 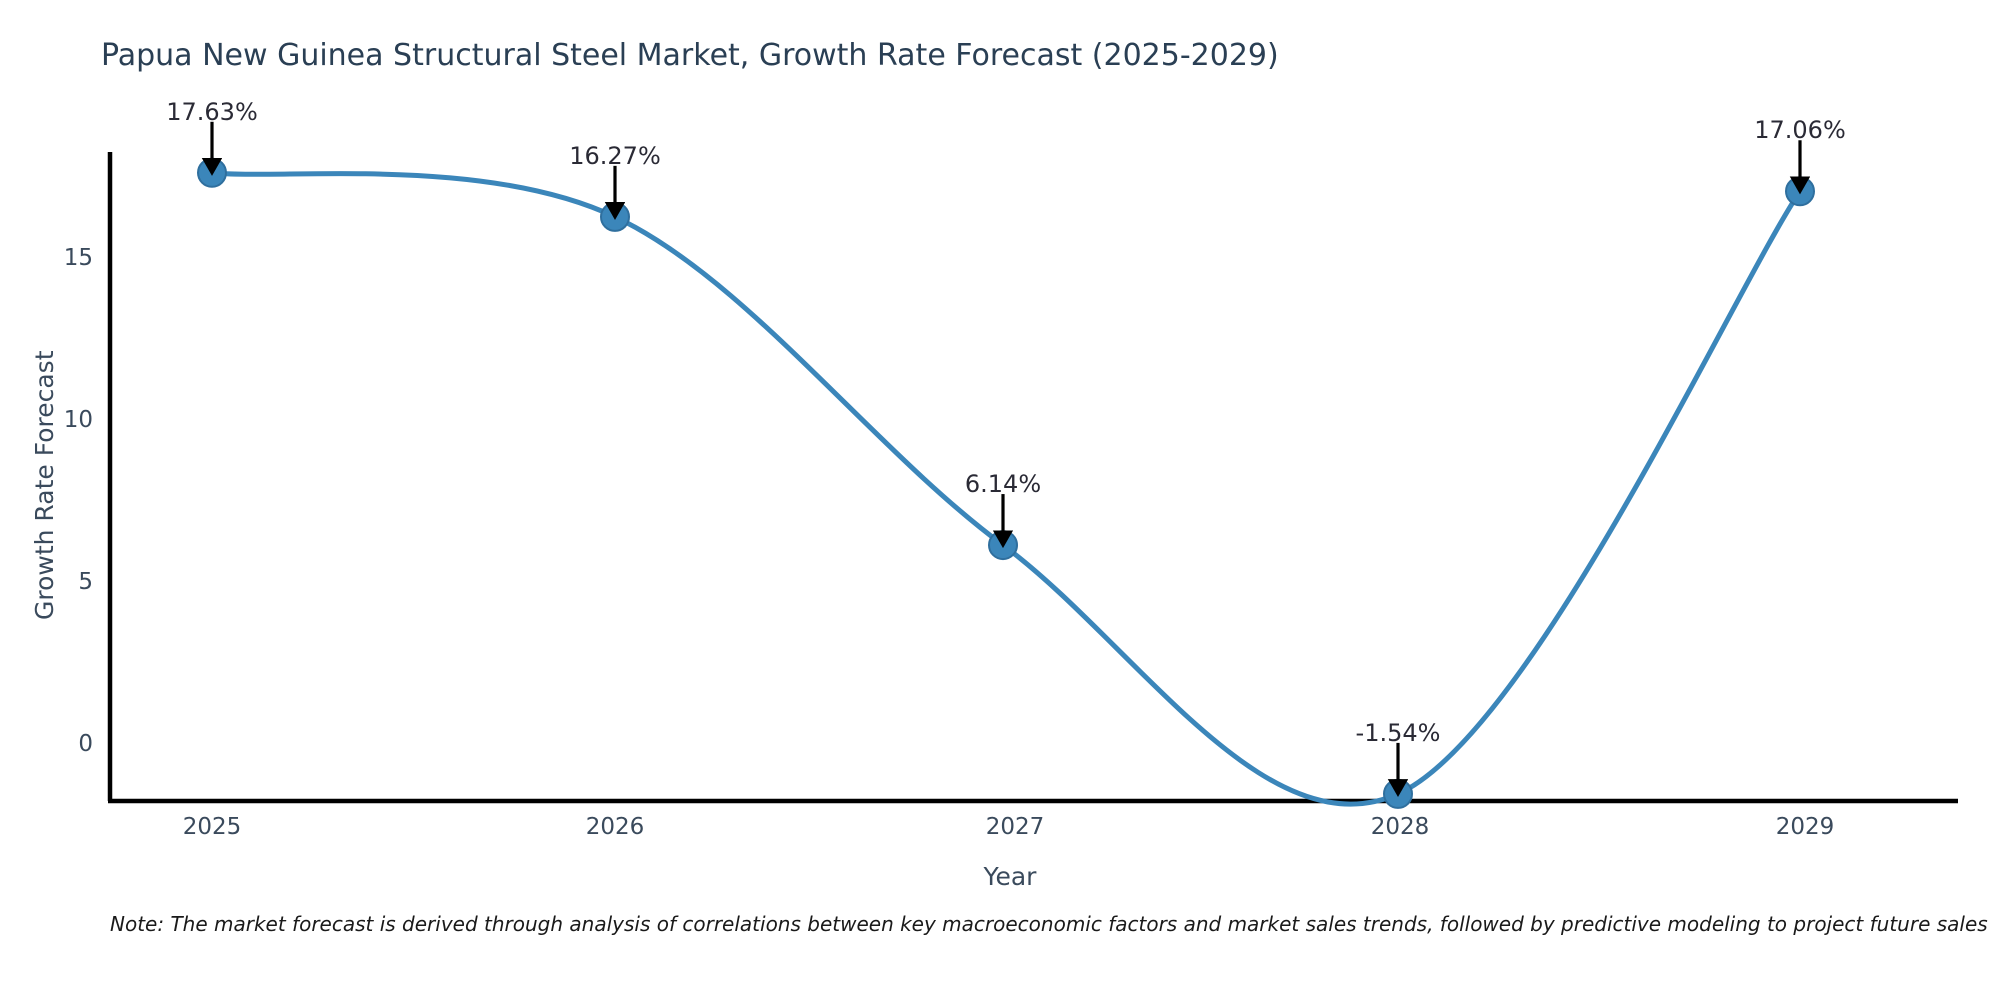 What do you see at coordinates (1800, 130) in the screenshot?
I see `data-label-2029: 17.06%` at bounding box center [1800, 130].